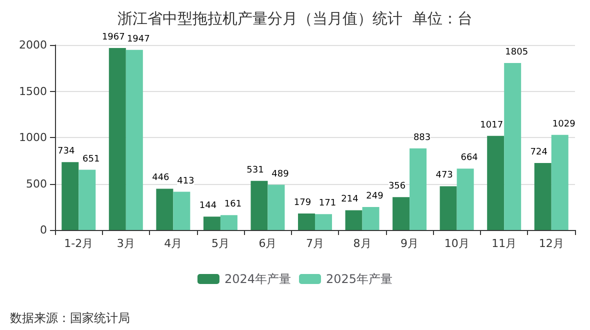 The height and width of the screenshot is (330, 590). What do you see at coordinates (208, 206) in the screenshot?
I see `data-label: 144` at bounding box center [208, 206].